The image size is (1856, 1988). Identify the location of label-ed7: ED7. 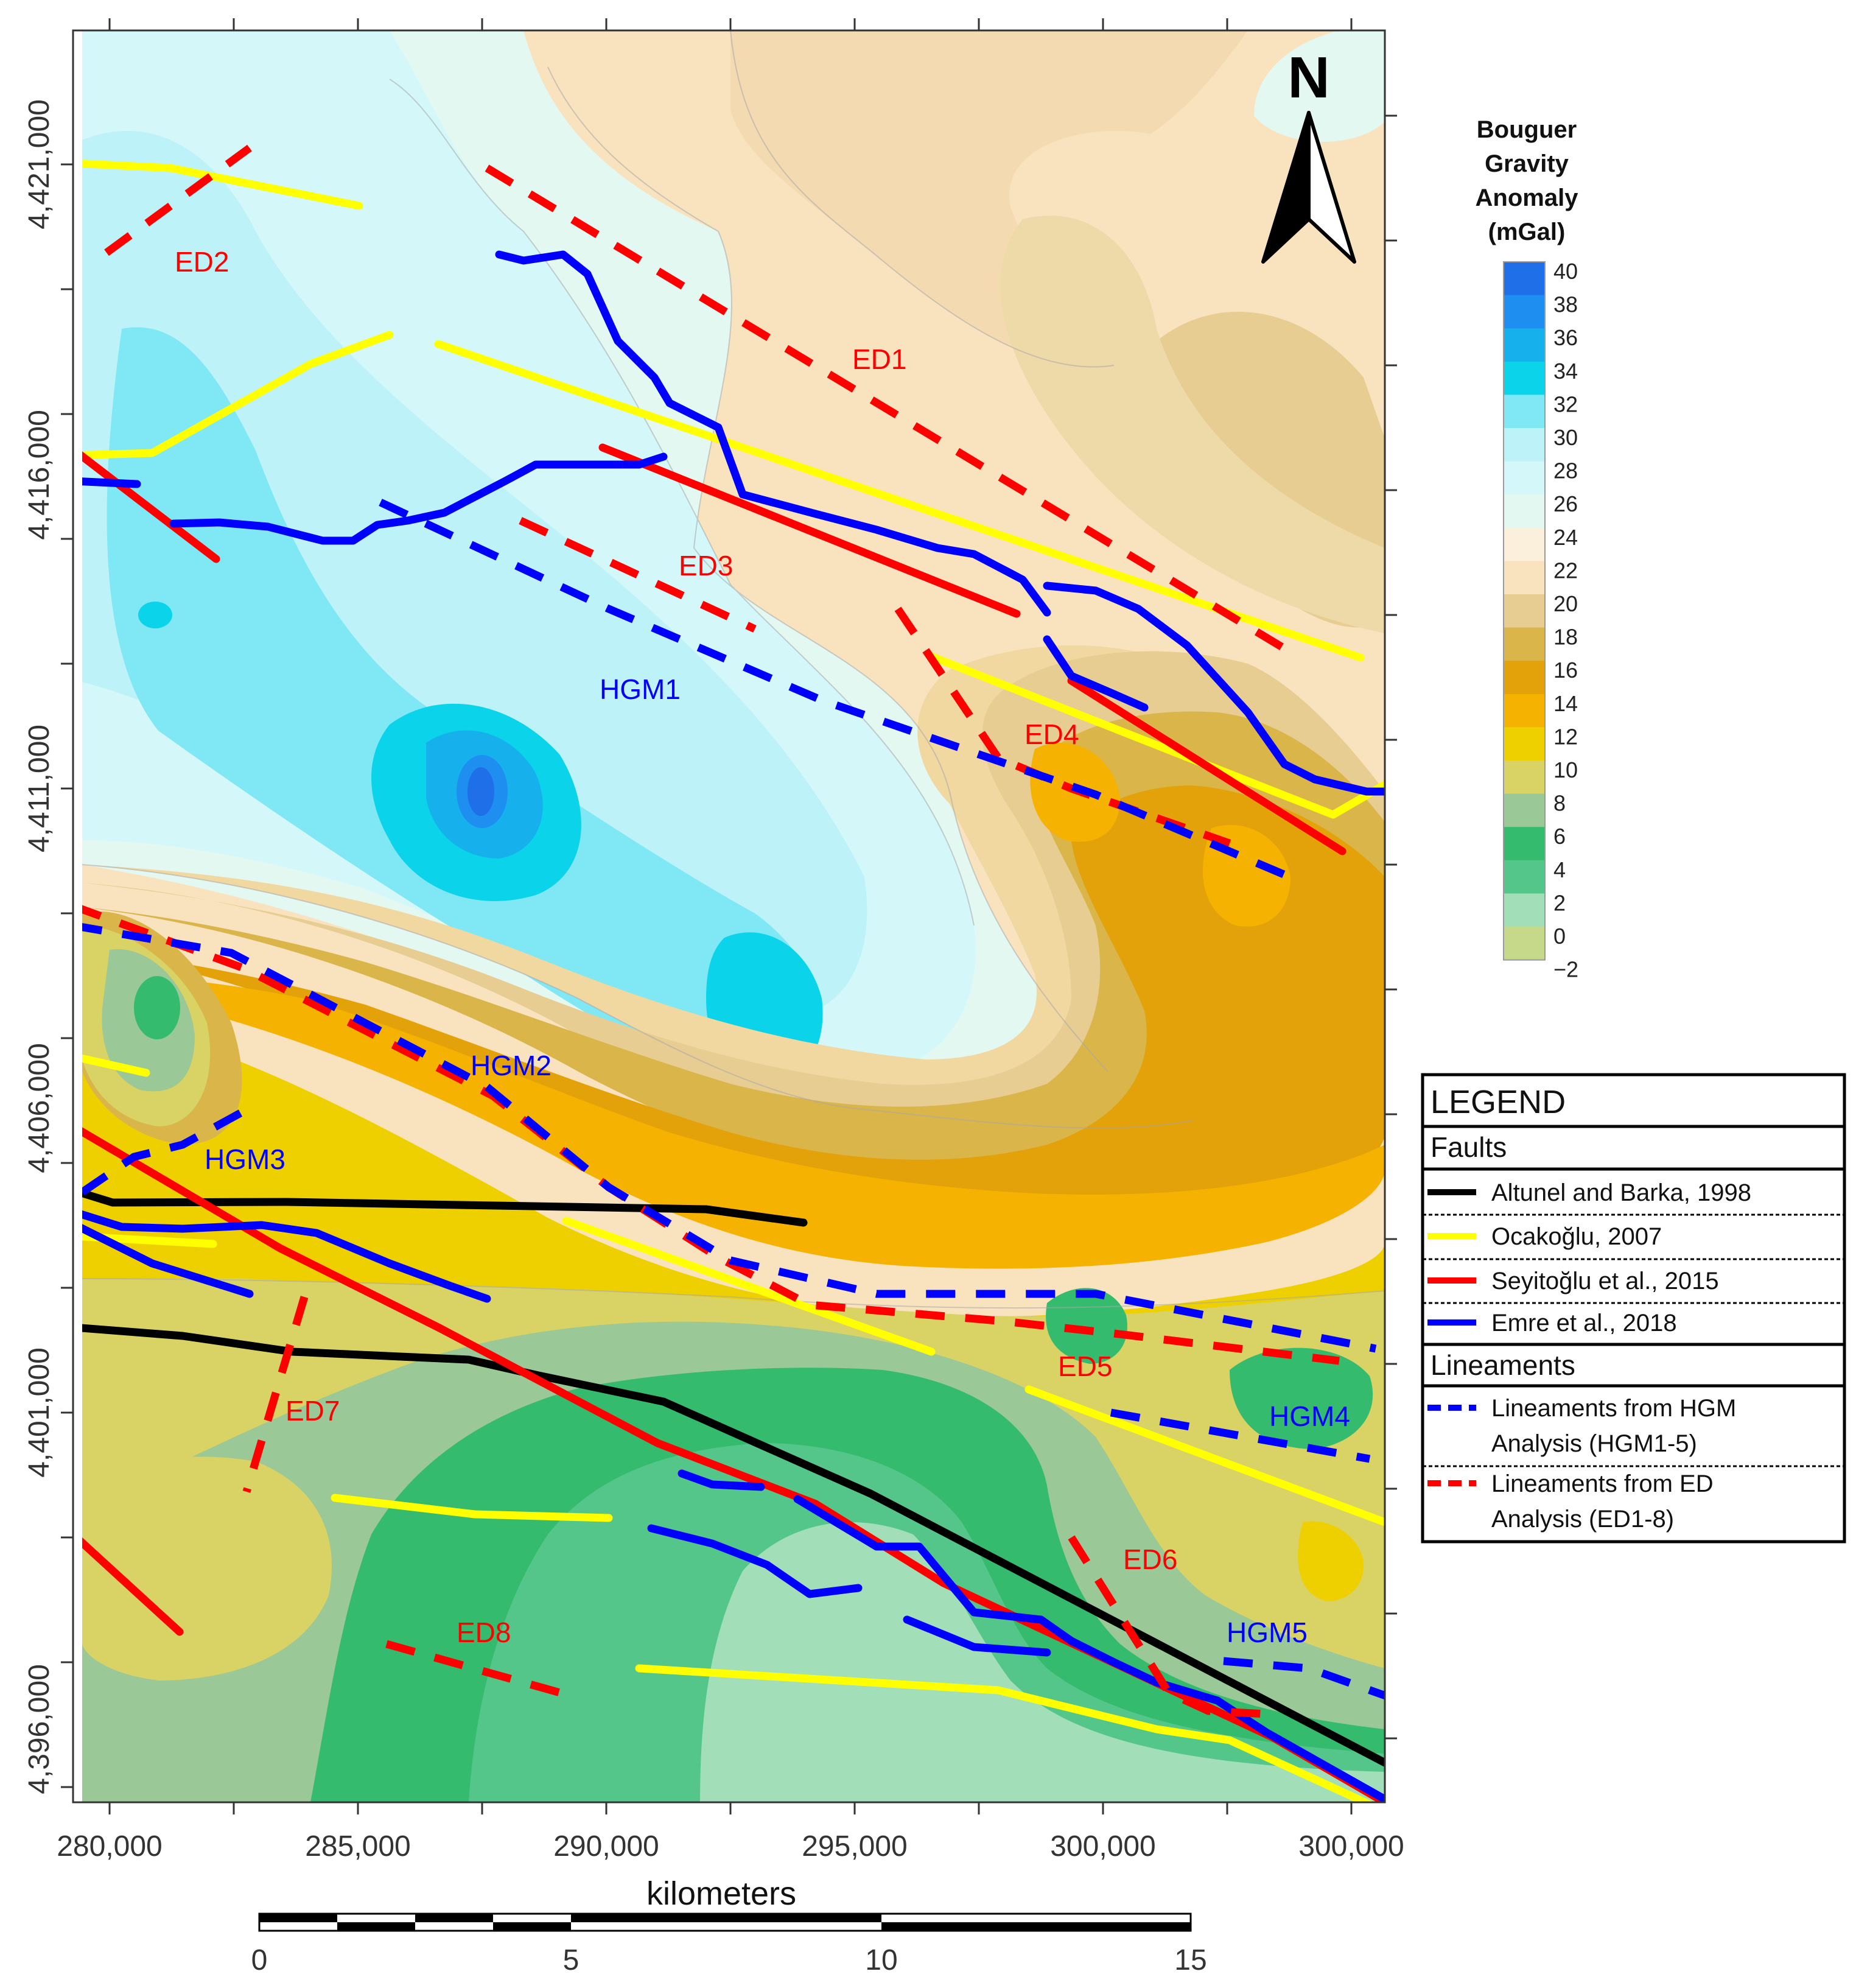
(312, 1411).